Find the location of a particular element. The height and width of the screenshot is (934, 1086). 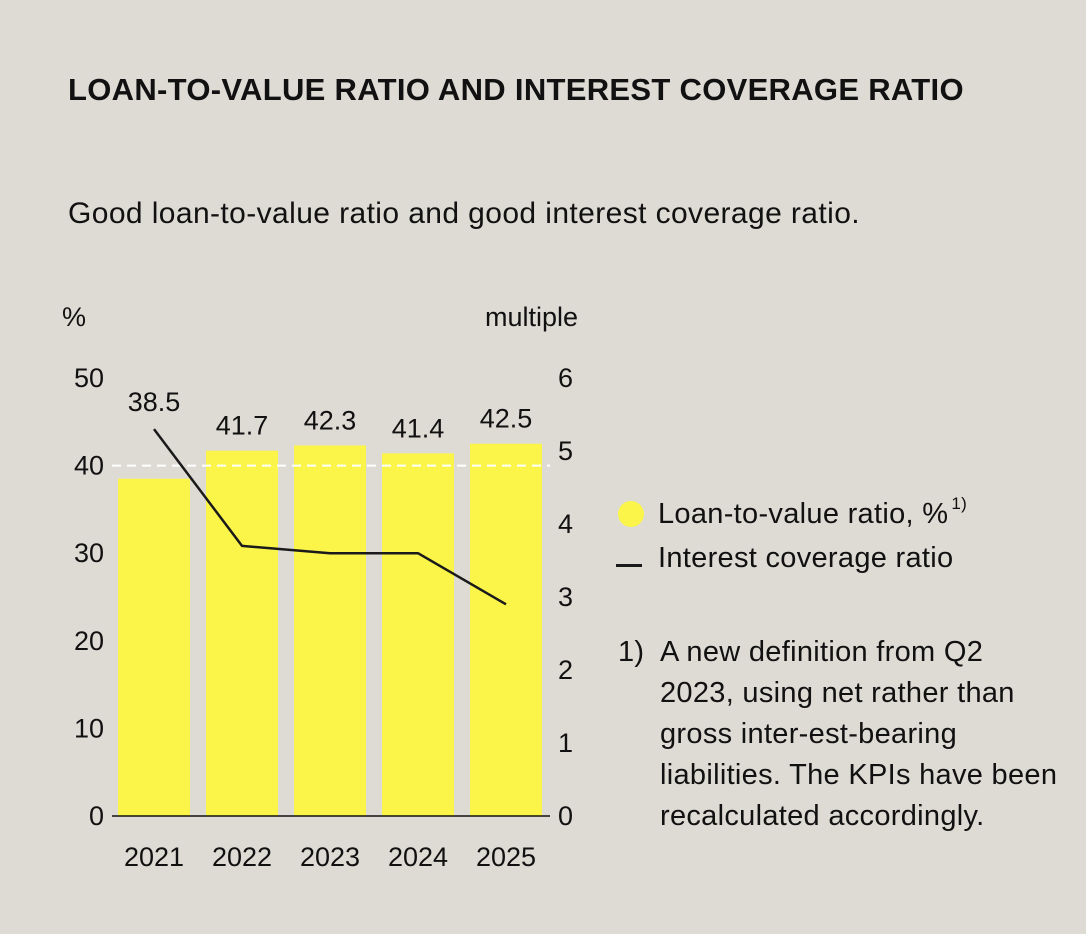

footnote-marker: 1) is located at coordinates (631, 652).